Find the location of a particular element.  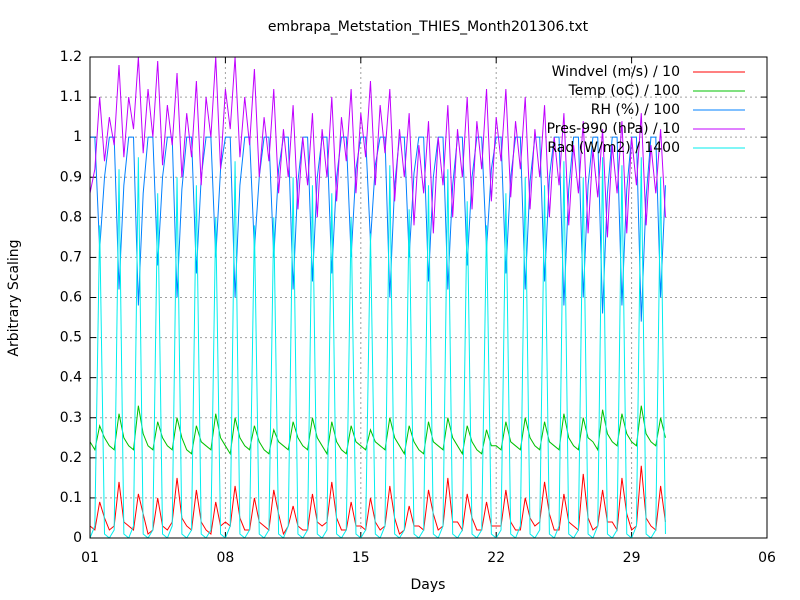

y-tick-label: 0.6 is located at coordinates (71, 298).